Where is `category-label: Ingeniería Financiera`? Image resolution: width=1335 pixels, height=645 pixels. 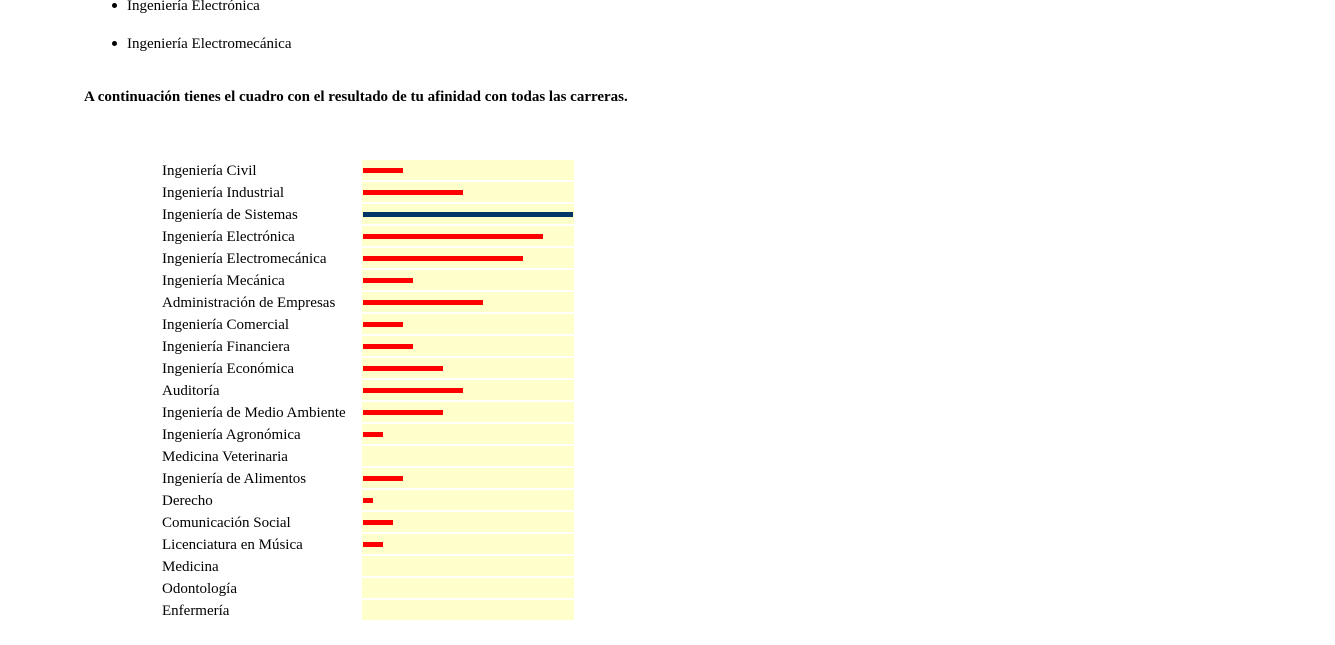
category-label: Ingeniería Financiera is located at coordinates (226, 347).